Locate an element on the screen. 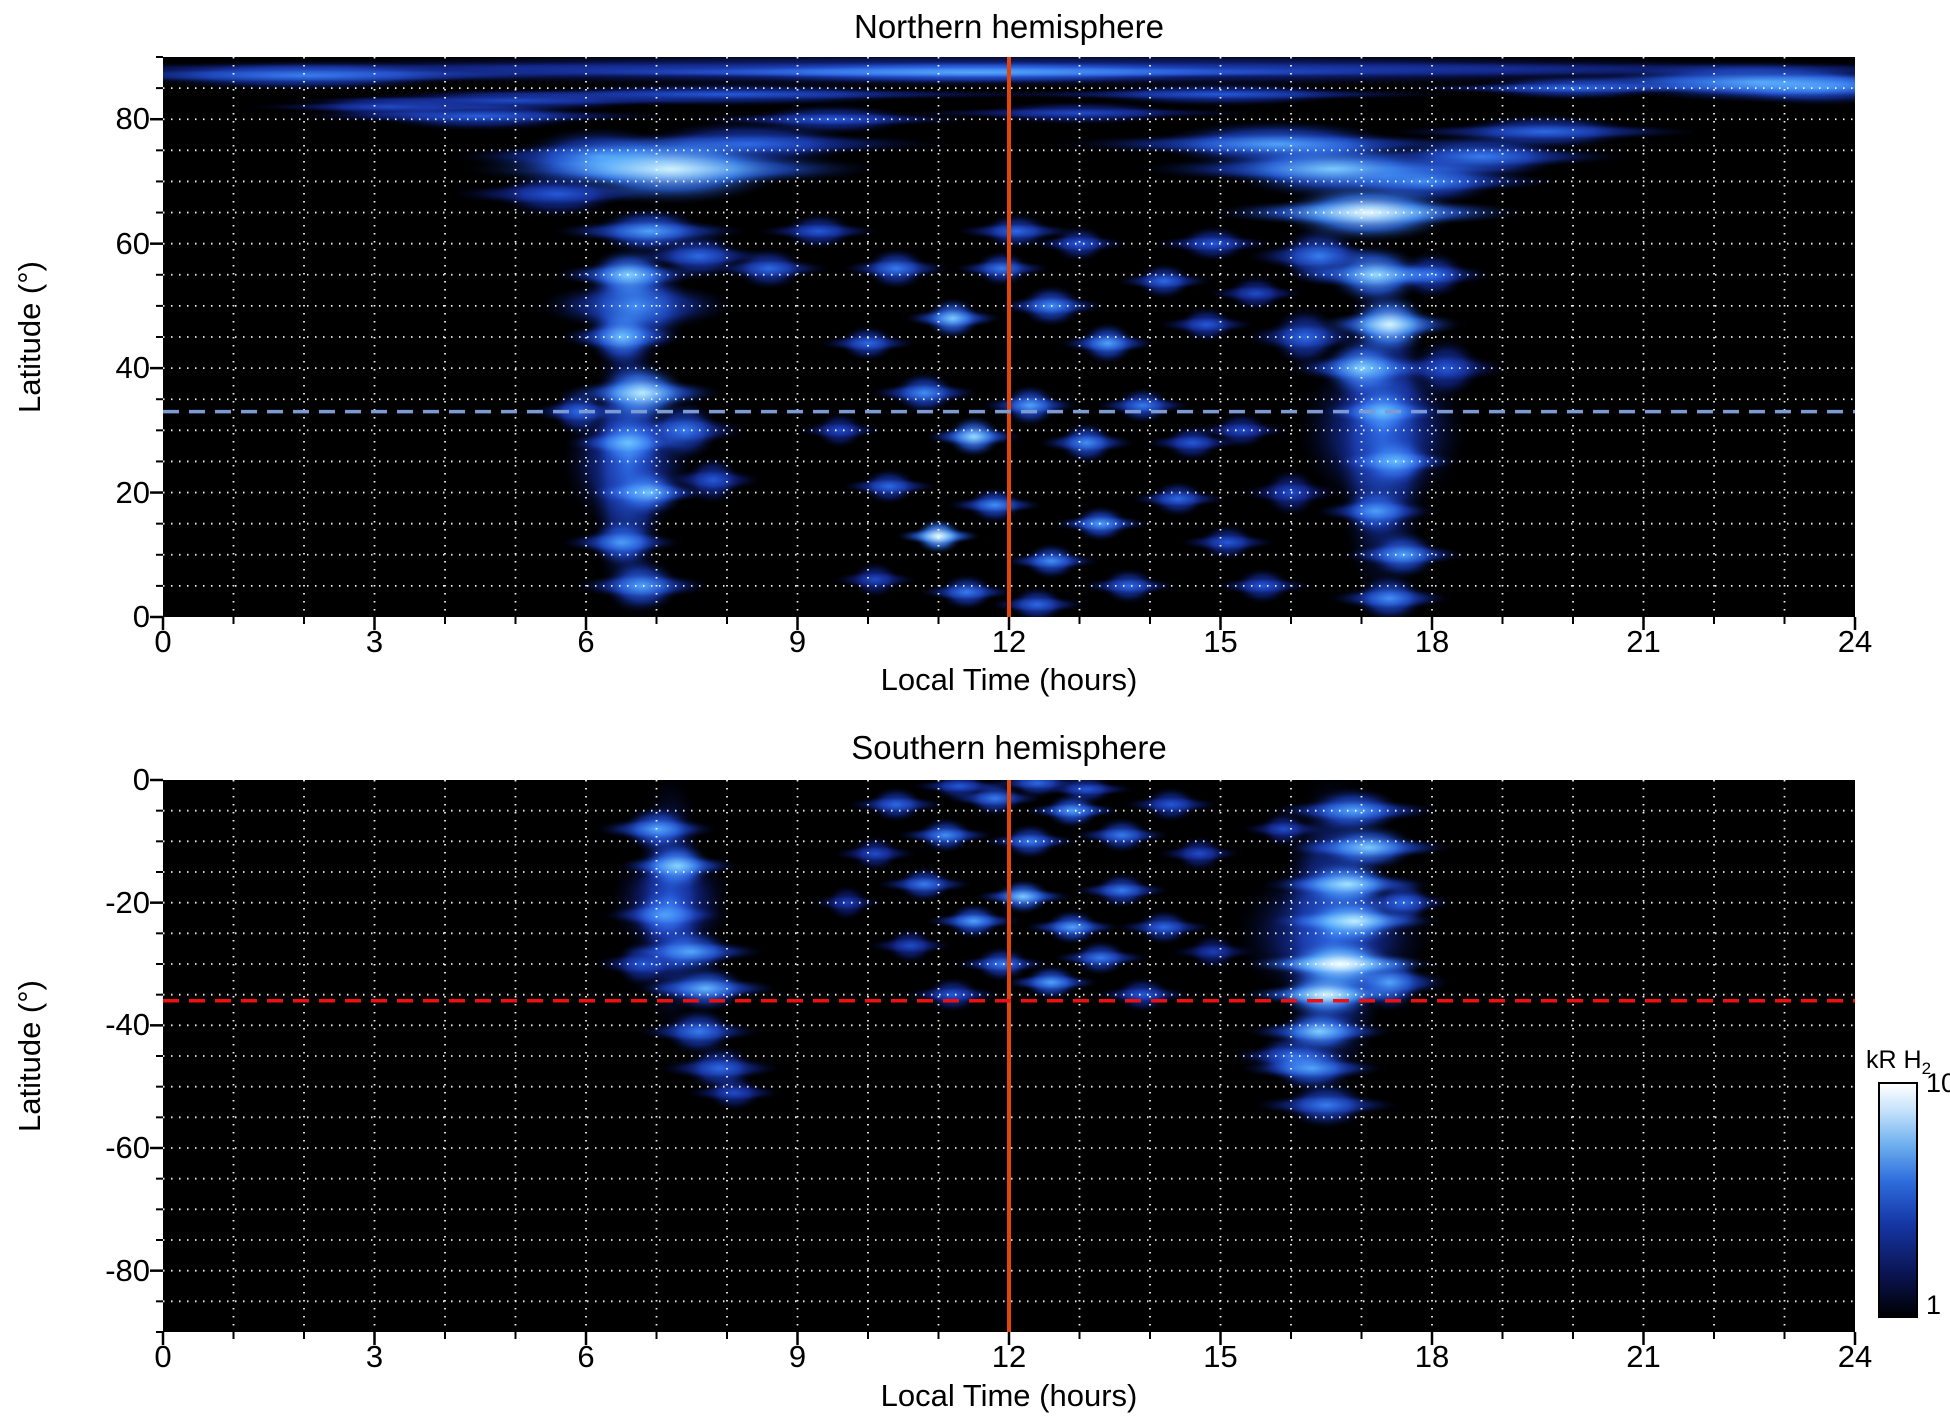 The width and height of the screenshot is (1950, 1423). y-tick-label: -60 is located at coordinates (127, 1147).